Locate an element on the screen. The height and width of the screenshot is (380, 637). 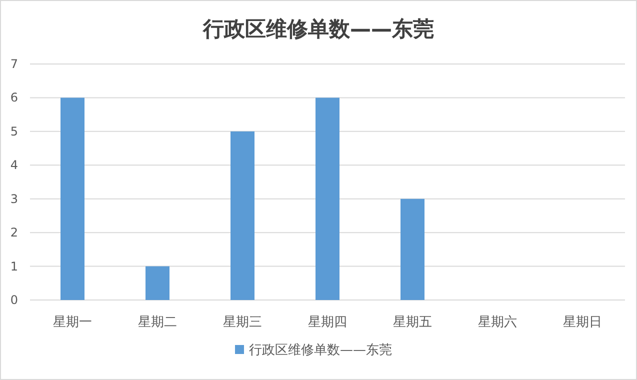
x-tick-label: 星期六 is located at coordinates (497, 322).